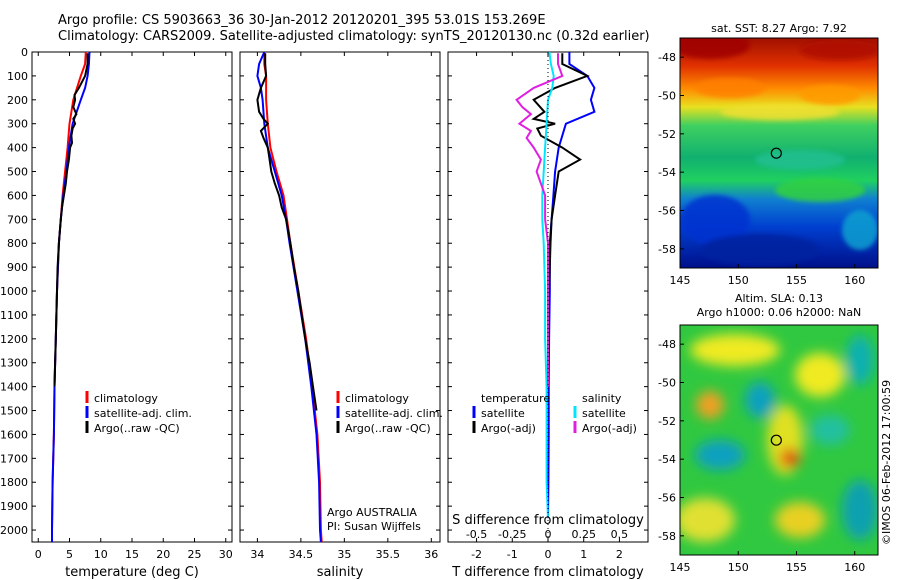 The width and height of the screenshot is (900, 580). What do you see at coordinates (226, 554) in the screenshot?
I see `x-tick-label: 30` at bounding box center [226, 554].